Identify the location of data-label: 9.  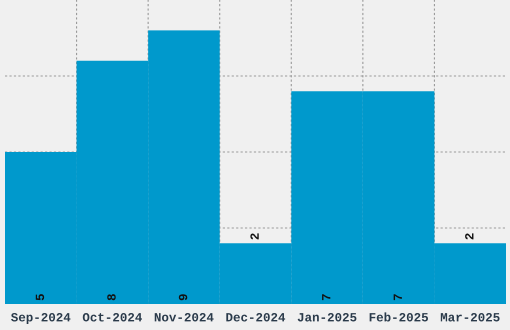
(183, 297).